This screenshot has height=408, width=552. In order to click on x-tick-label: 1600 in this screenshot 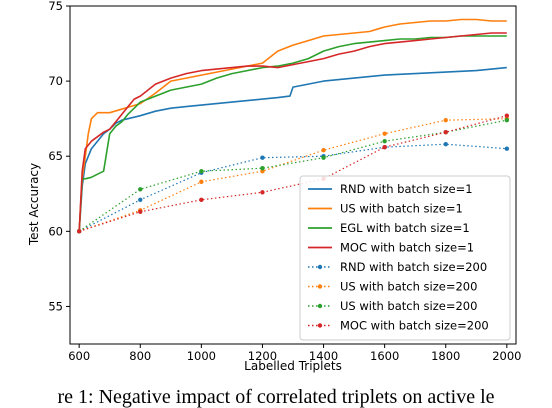, I will do `click(384, 356)`.